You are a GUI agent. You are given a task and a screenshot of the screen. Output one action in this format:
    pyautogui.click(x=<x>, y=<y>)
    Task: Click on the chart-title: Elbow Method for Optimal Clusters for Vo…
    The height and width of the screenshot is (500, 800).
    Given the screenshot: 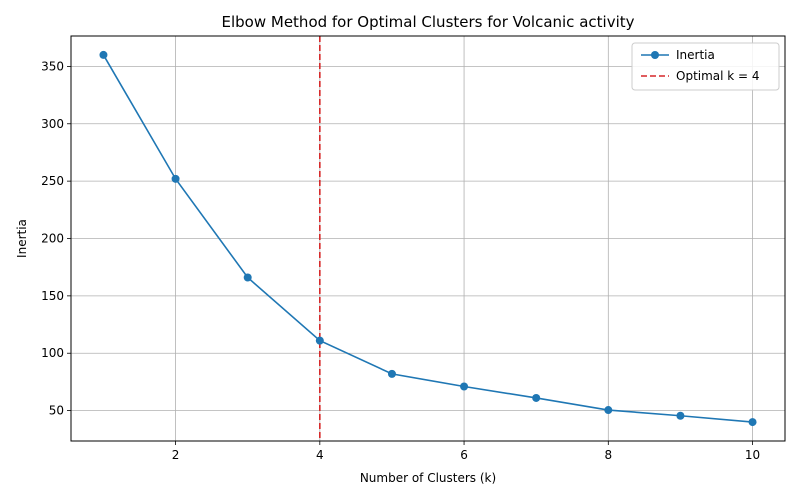 What is the action you would take?
    pyautogui.click(x=428, y=22)
    